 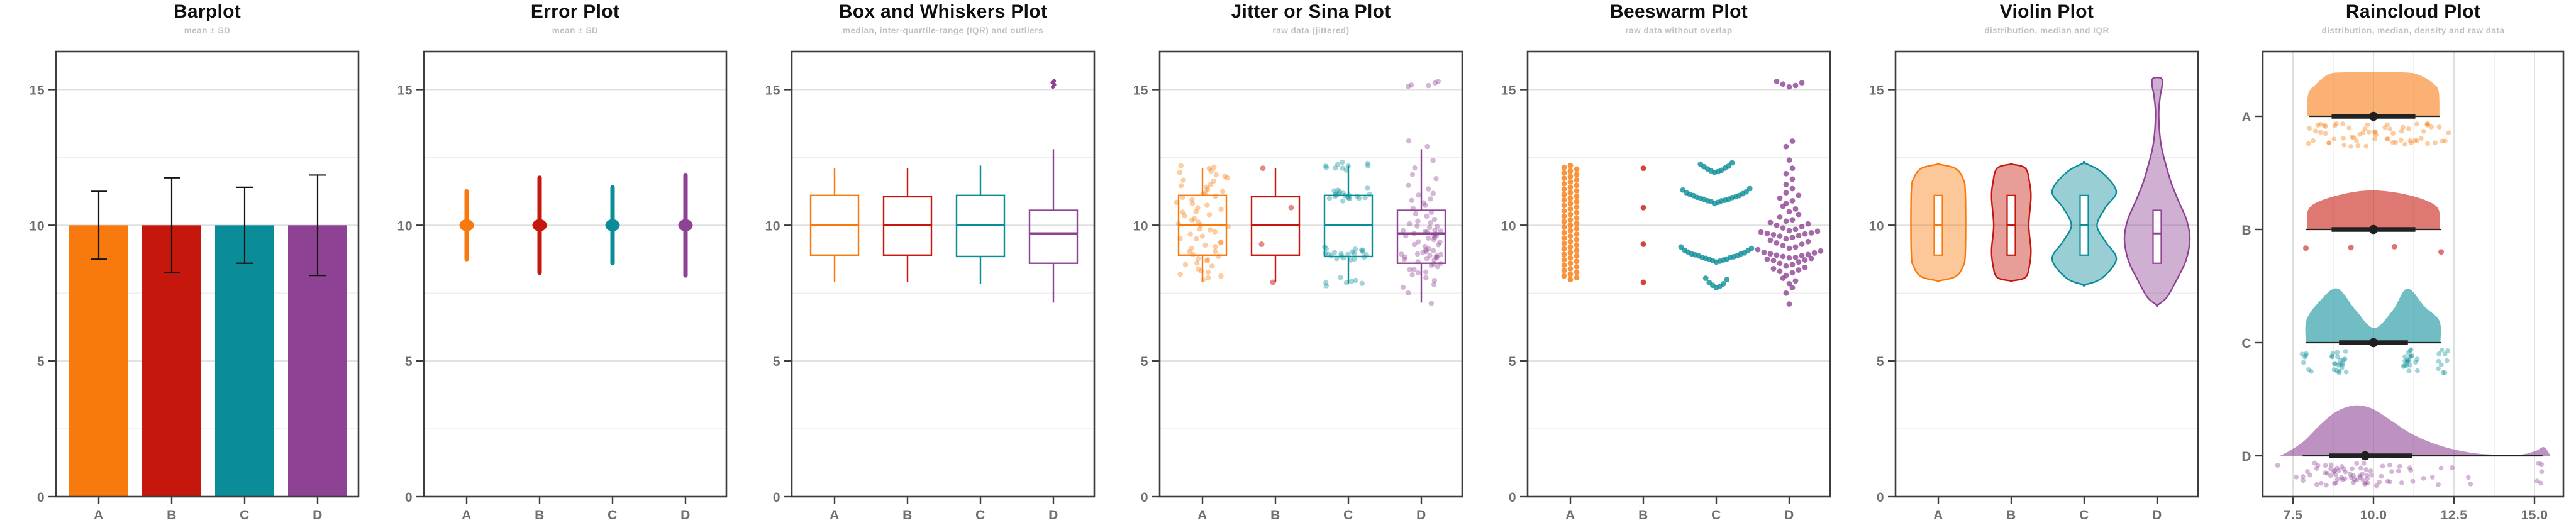 I want to click on plot-border, so click(x=943, y=274).